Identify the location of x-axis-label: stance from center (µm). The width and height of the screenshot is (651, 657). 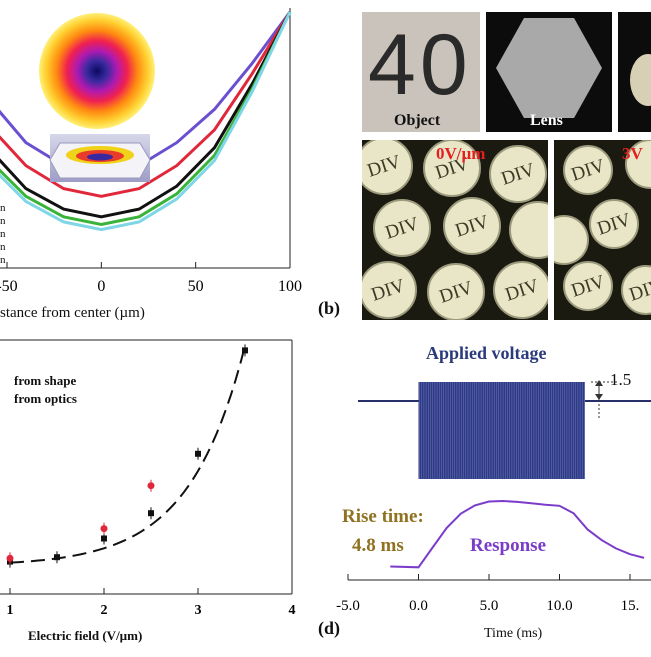
(72, 313).